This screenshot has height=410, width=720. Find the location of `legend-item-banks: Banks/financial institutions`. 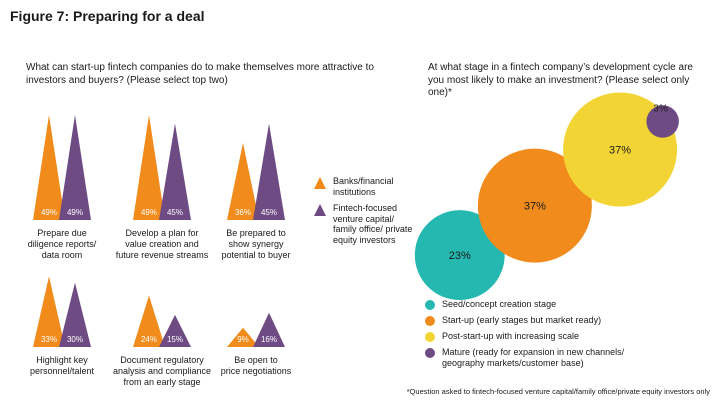

legend-item-banks: Banks/financial institutions is located at coordinates (363, 186).